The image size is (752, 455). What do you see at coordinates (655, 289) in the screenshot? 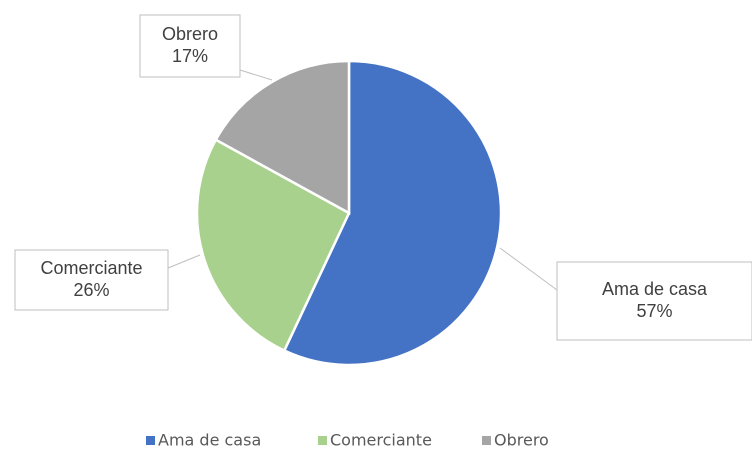
I see `data-label-category: Ama de casa` at bounding box center [655, 289].